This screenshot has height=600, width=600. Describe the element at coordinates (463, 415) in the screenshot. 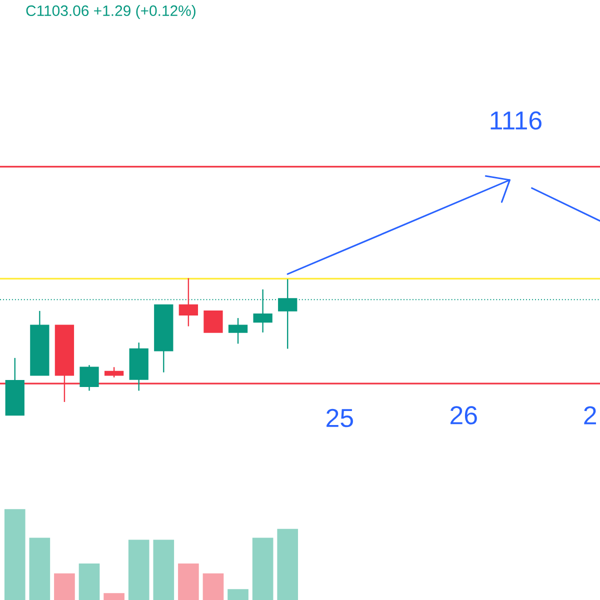

I see `text: 26` at that location.